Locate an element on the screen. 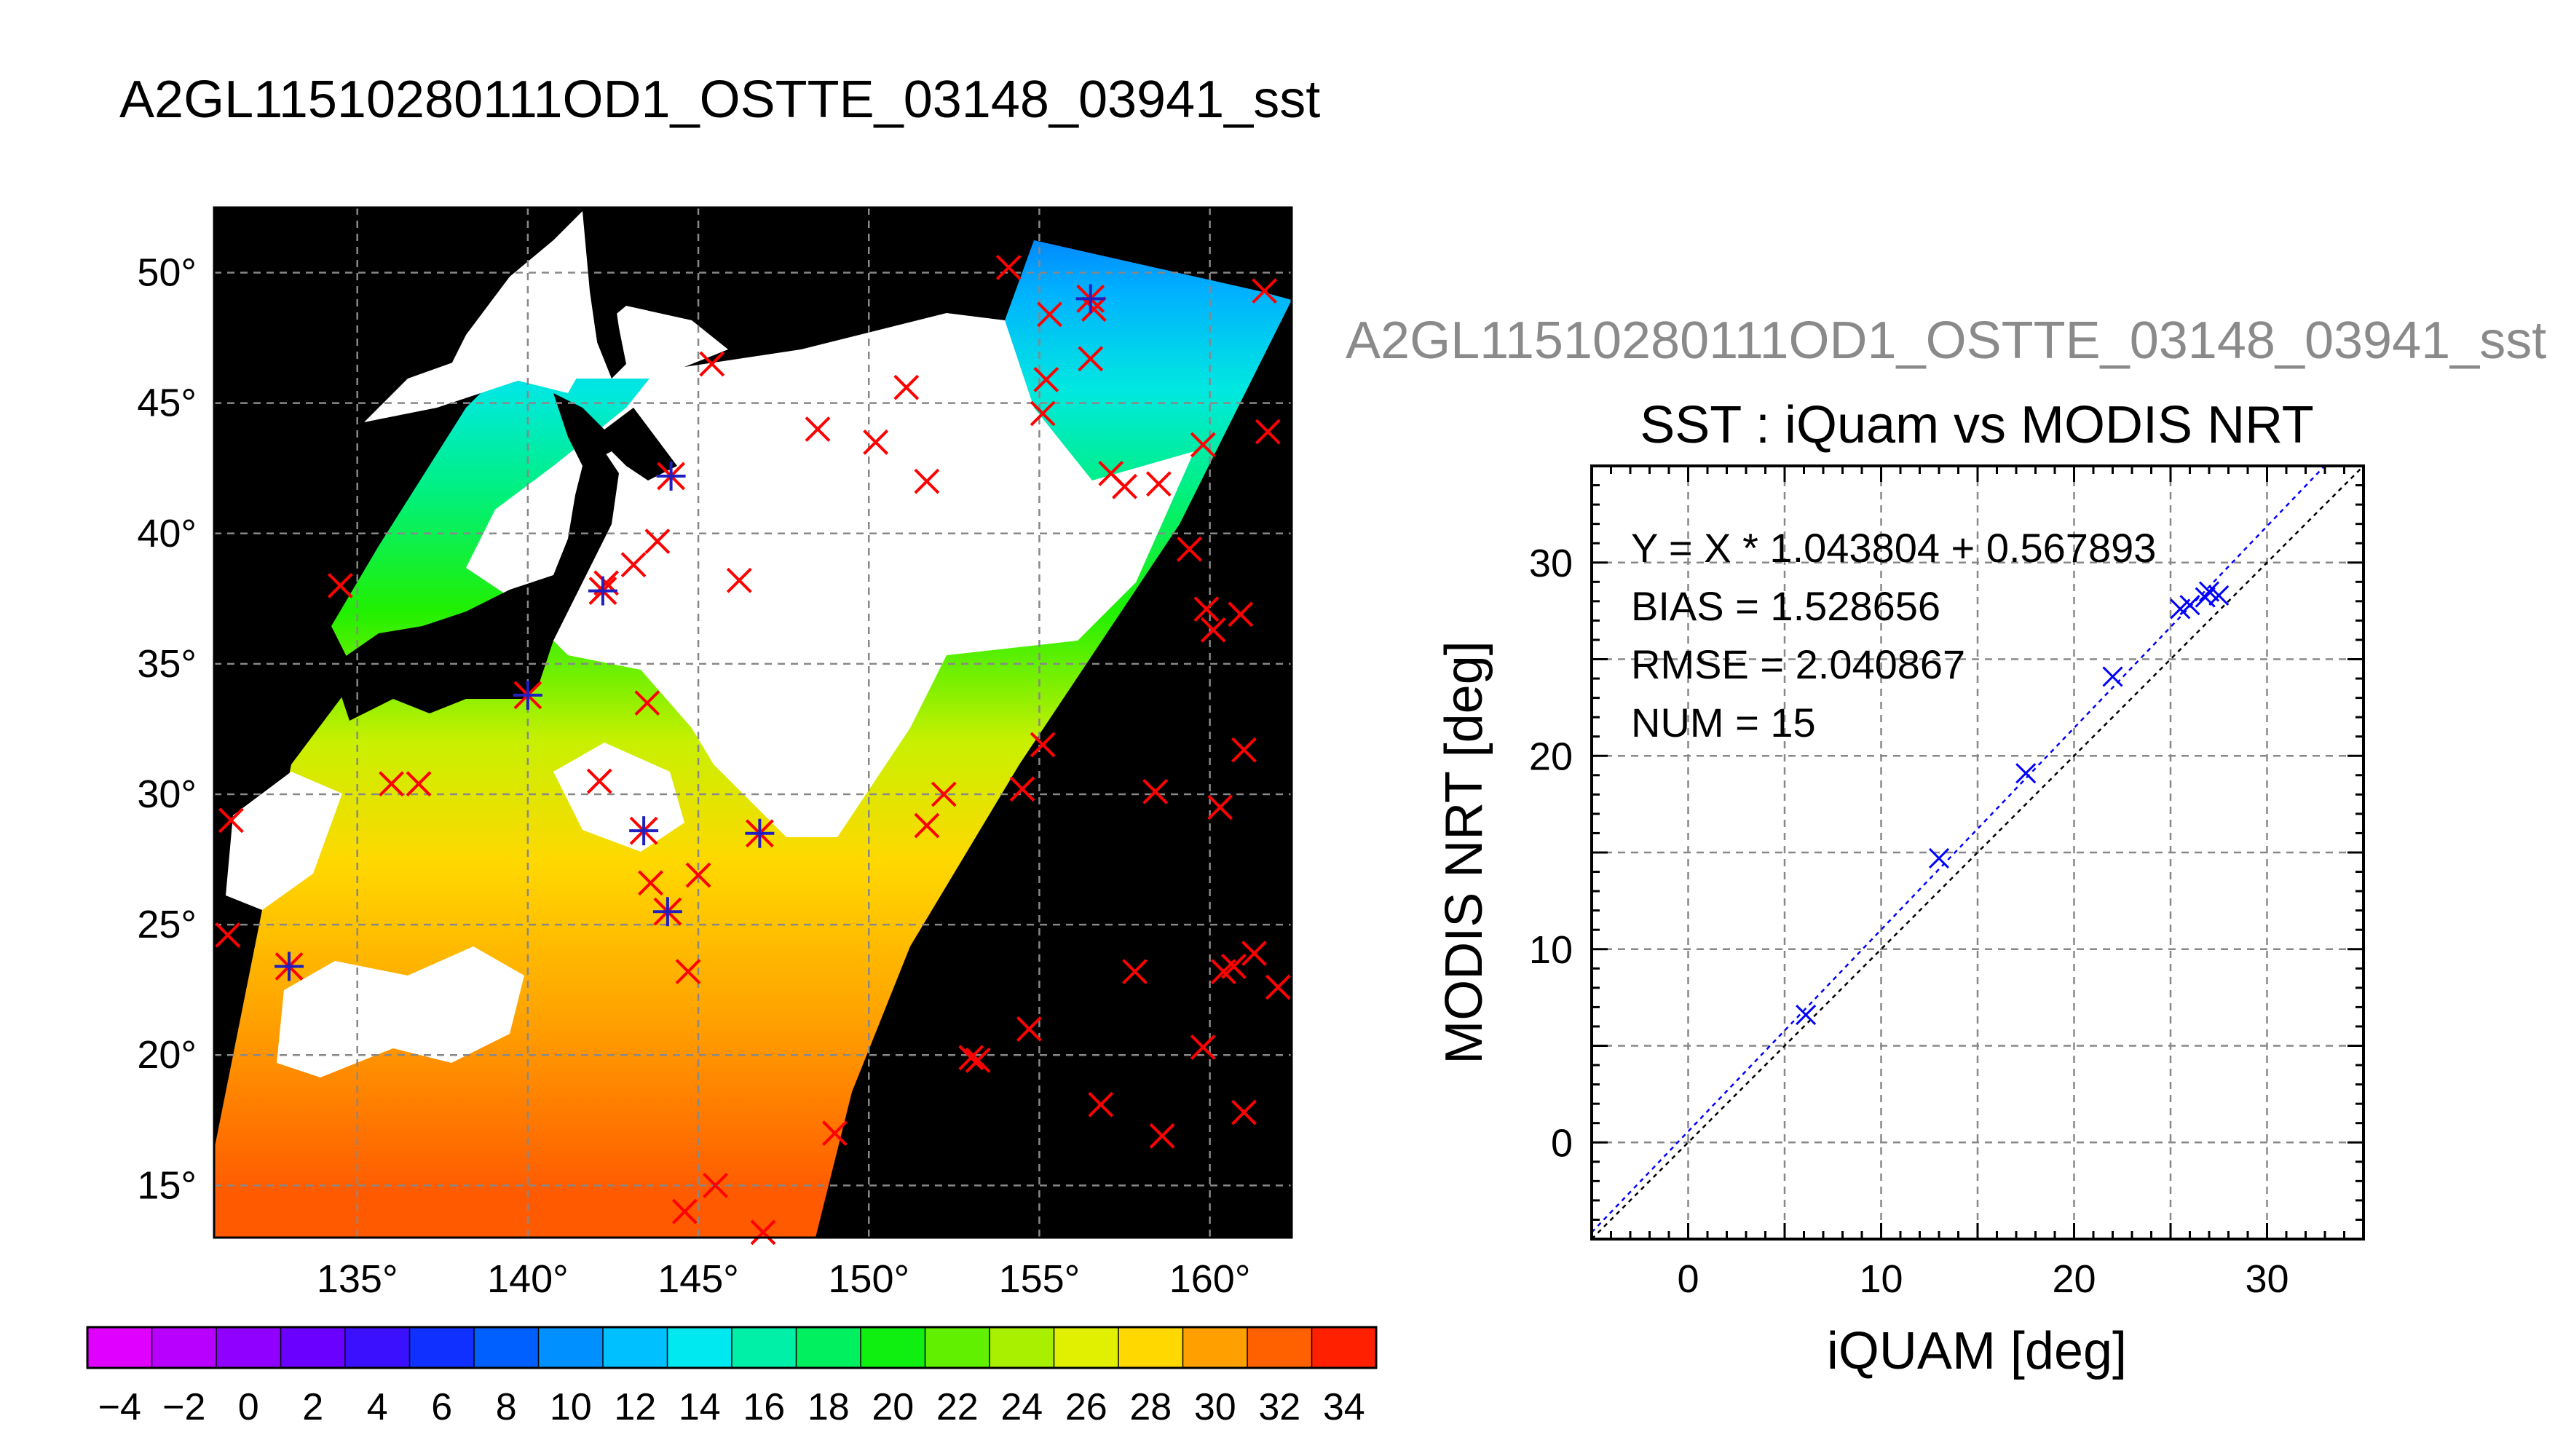 The image size is (2555, 1456). colorbar-tick-label: 30 is located at coordinates (1215, 1407).